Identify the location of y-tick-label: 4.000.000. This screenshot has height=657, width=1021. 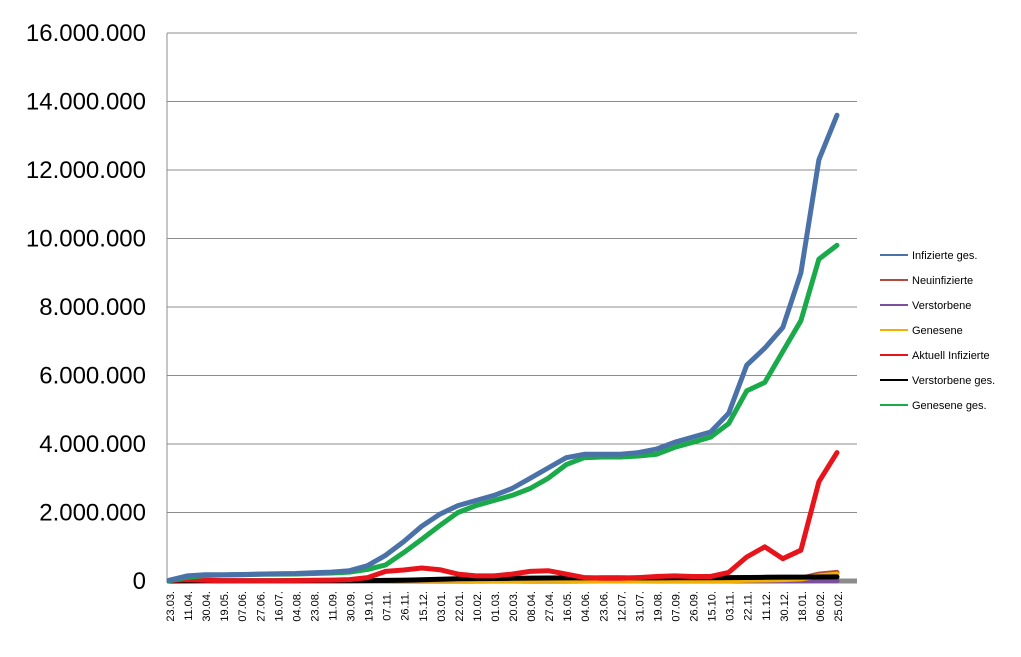
(92, 444).